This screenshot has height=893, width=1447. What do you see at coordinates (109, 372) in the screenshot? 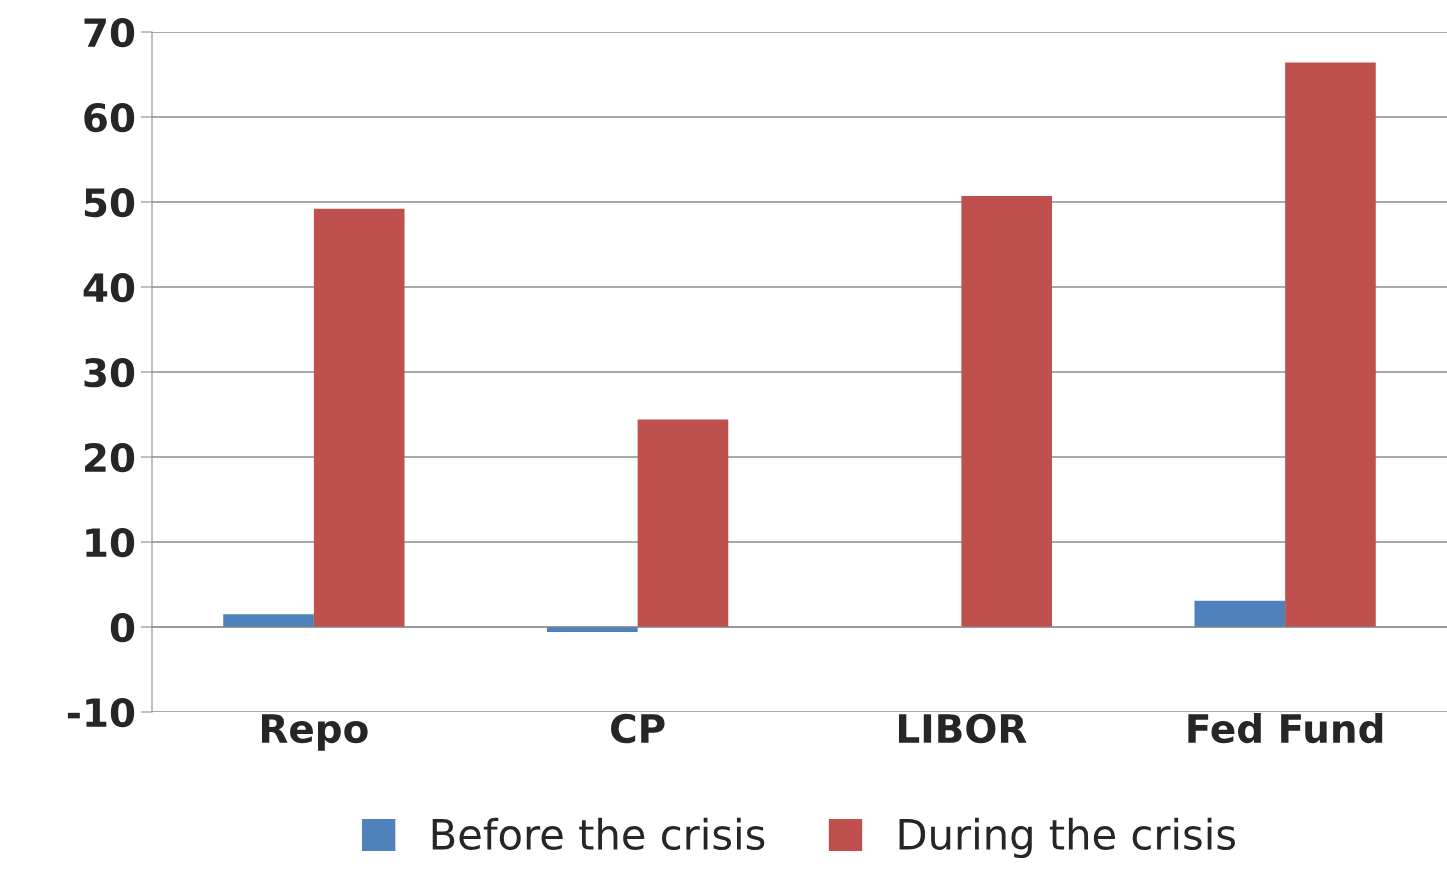
I see `y-tick-label: 30` at bounding box center [109, 372].